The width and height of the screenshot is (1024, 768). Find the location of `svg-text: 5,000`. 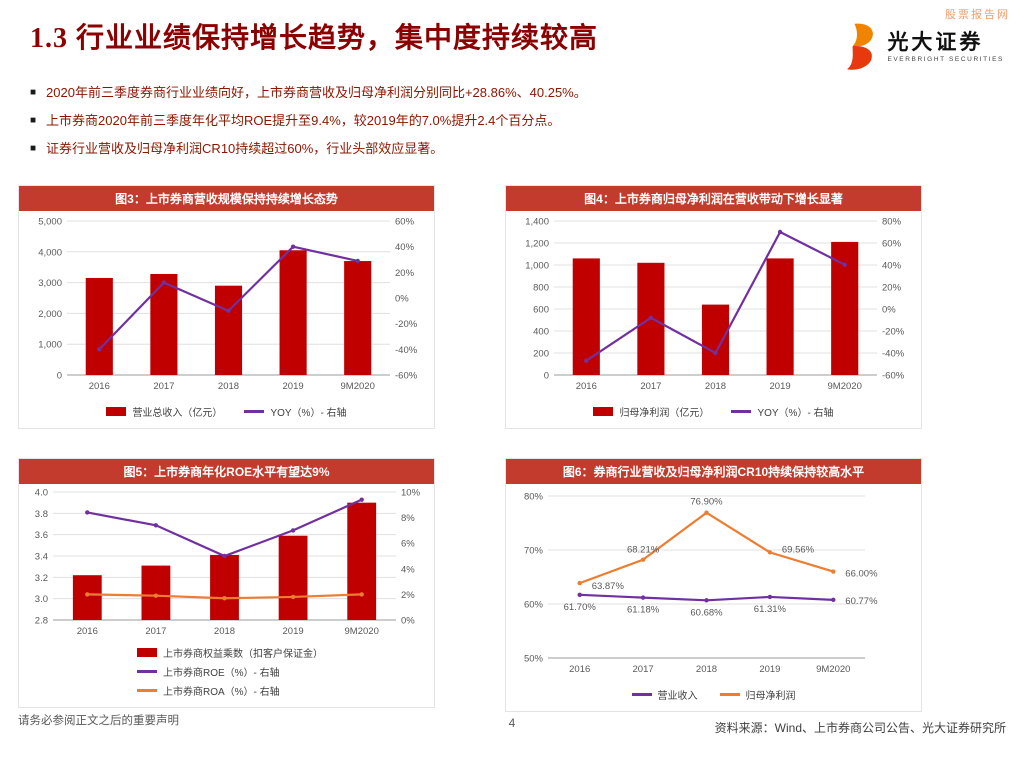

svg-text: 5,000 is located at coordinates (50, 221).